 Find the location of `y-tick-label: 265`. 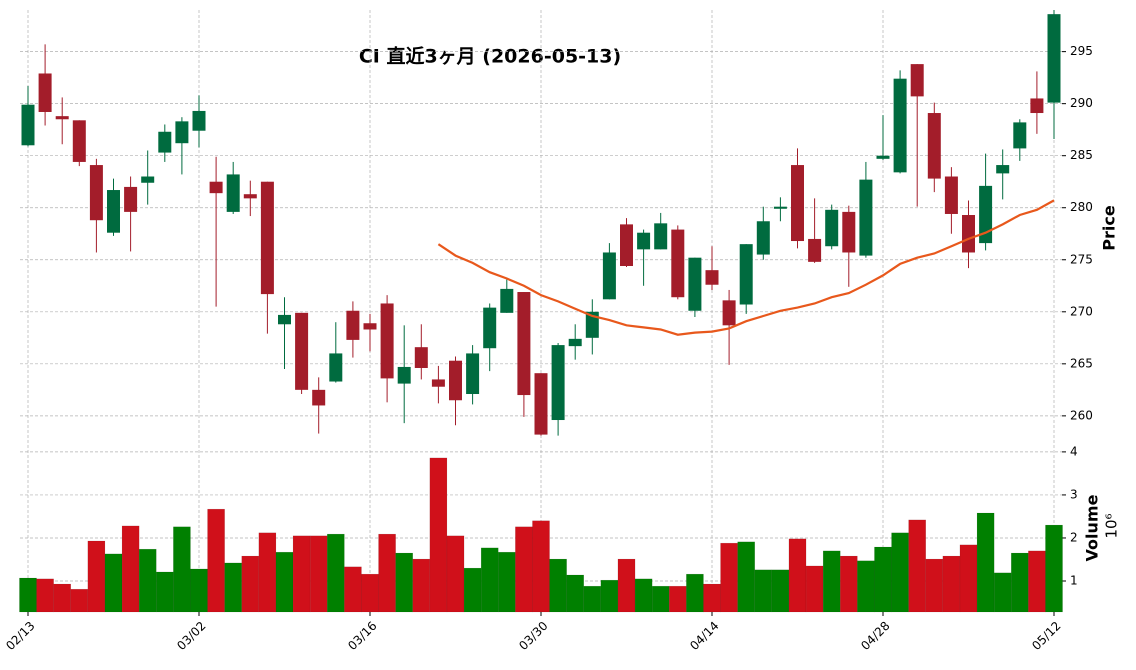

y-tick-label: 265 is located at coordinates (1081, 363).